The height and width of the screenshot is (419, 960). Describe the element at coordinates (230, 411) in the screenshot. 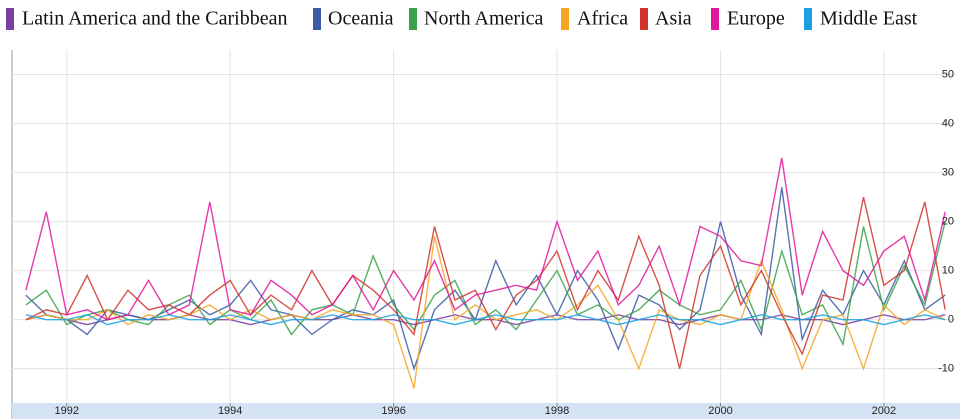

I see `x-tick-label: 1994` at that location.